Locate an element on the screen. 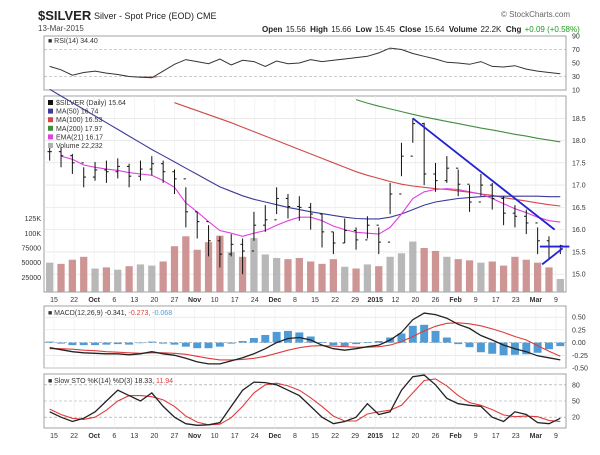  price-x-tick: 24 is located at coordinates (255, 300).